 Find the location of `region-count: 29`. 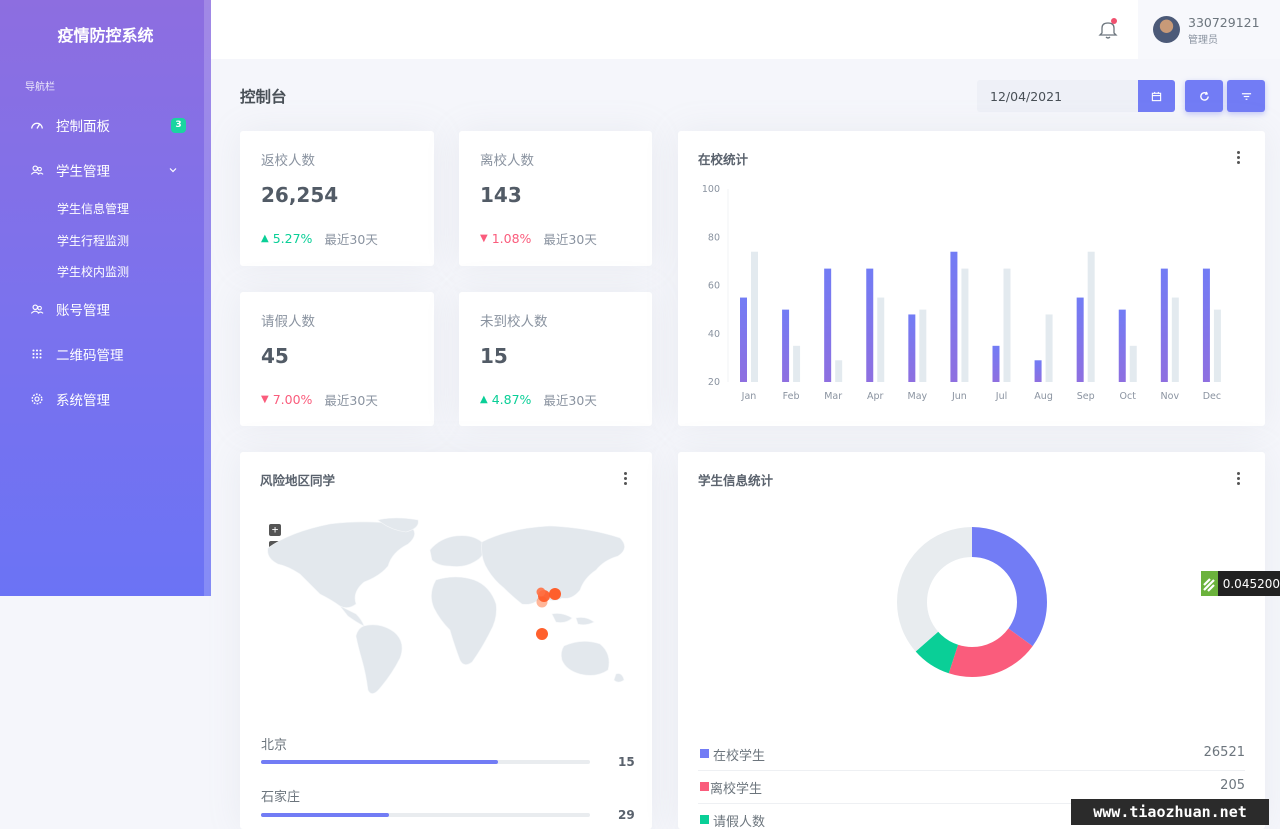

region-count: 29 is located at coordinates (626, 815).